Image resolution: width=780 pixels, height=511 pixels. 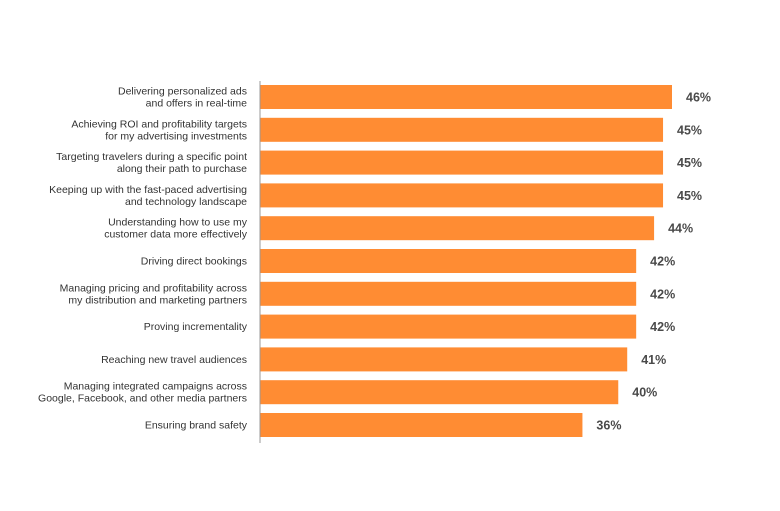 I want to click on category-label: Reaching new travel audiences, so click(x=174, y=360).